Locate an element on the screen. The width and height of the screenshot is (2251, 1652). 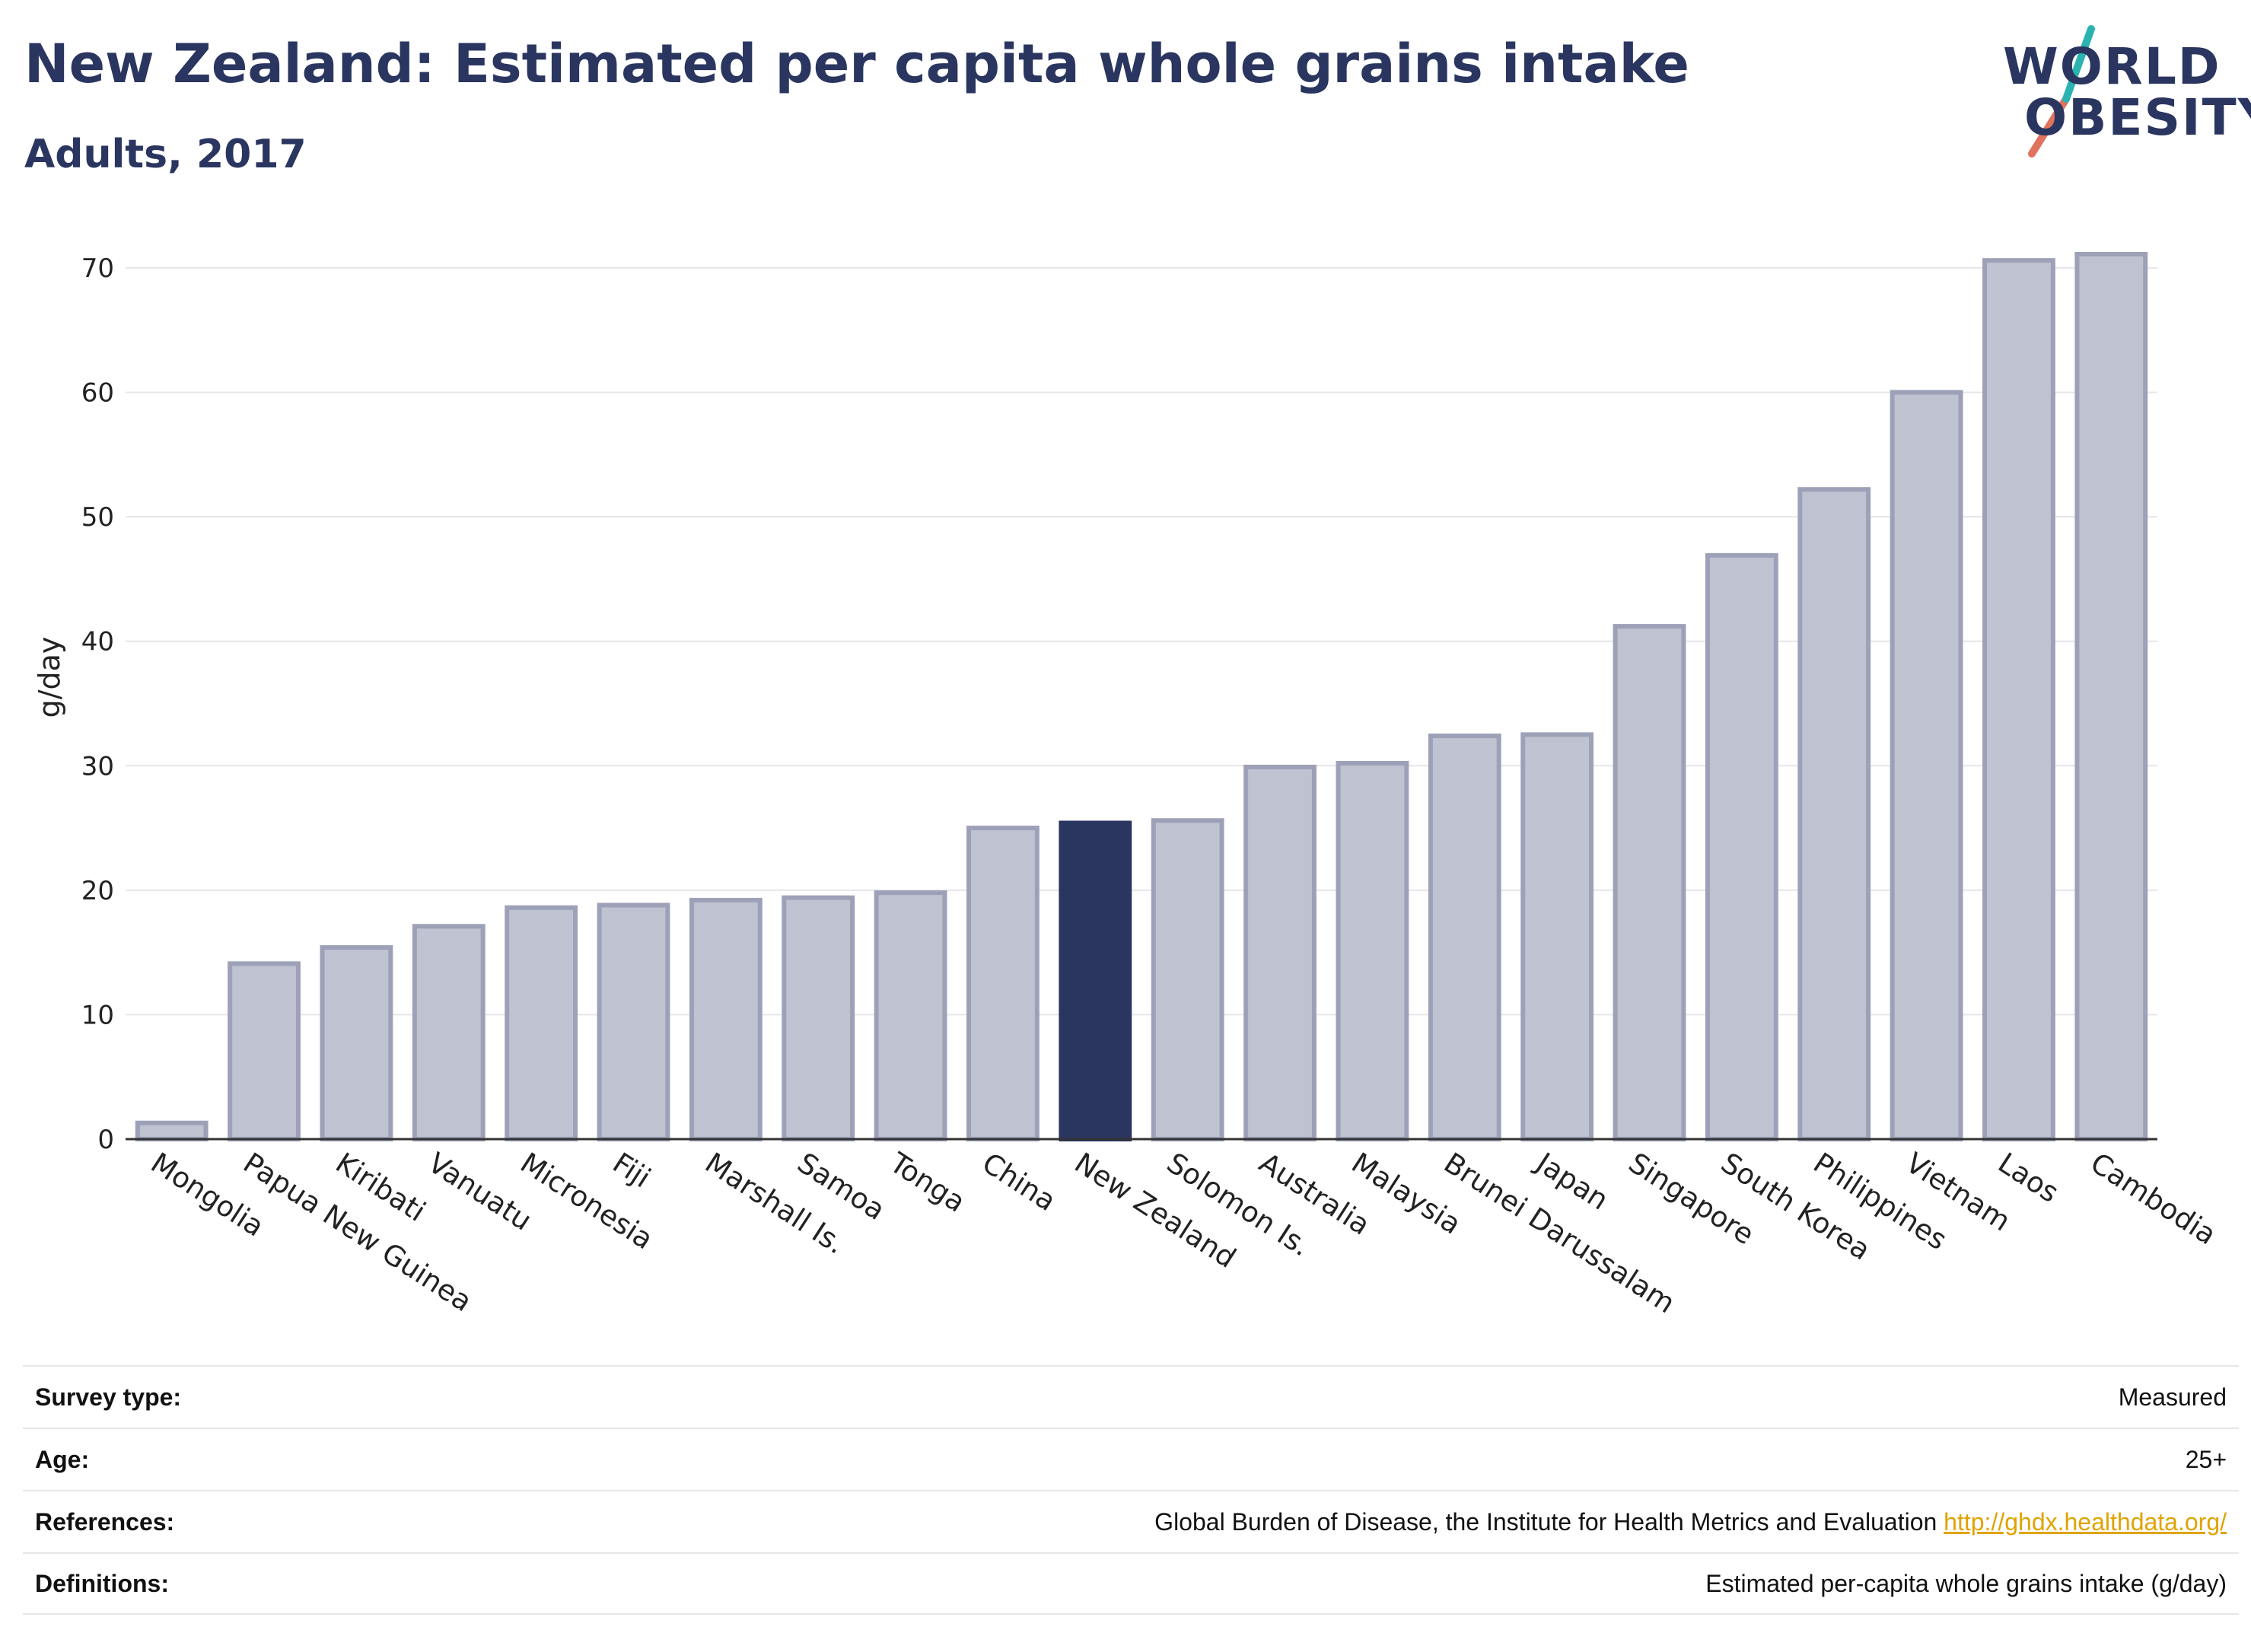
bar-brunei-darussalam is located at coordinates (1464, 937).